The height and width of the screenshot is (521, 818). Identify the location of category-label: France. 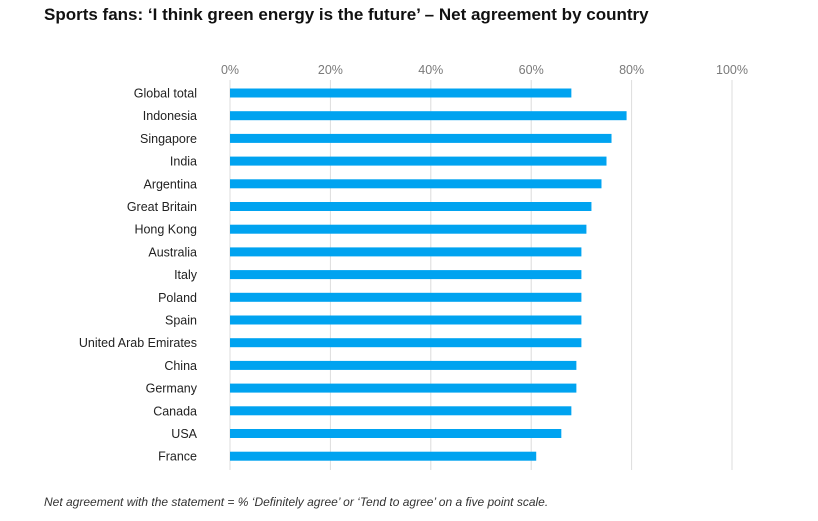
(177, 457).